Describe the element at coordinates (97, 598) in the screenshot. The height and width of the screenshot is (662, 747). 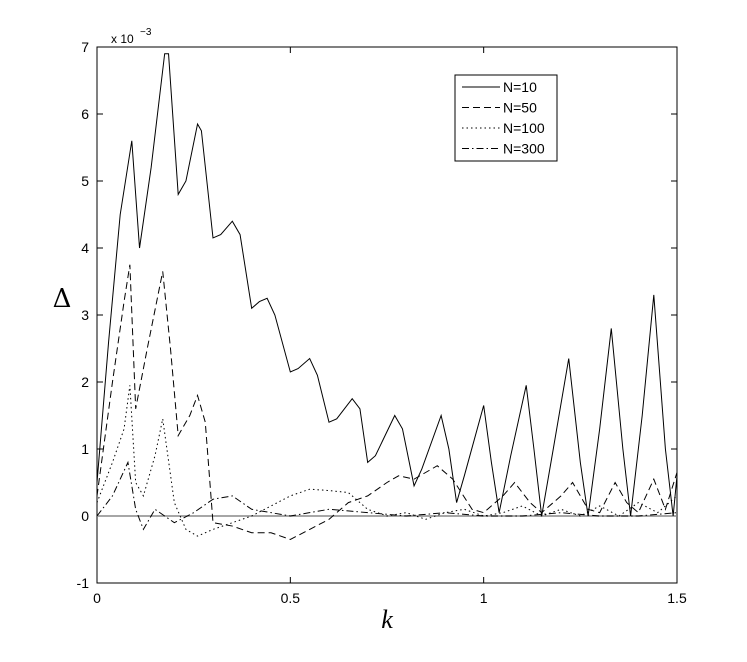
I see `x-tick-label: 0` at that location.